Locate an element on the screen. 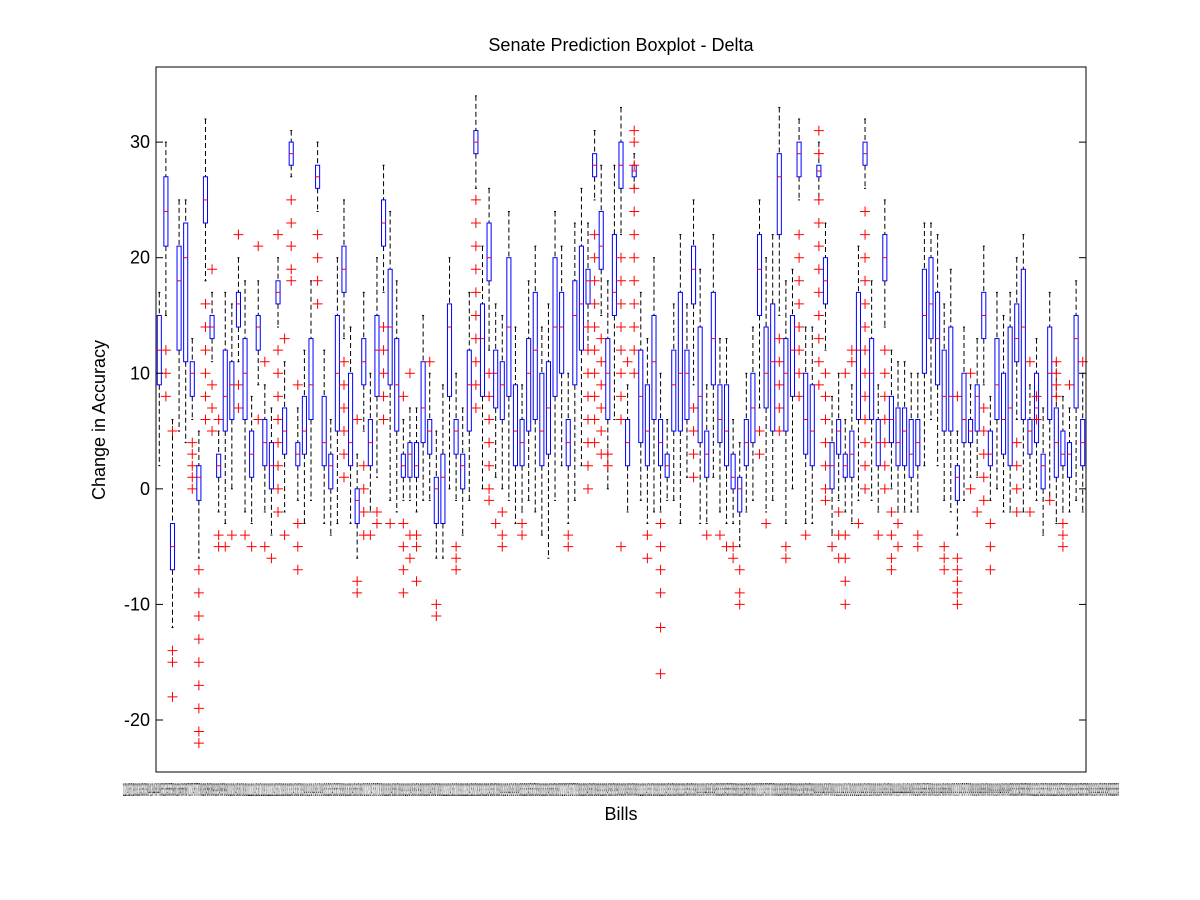 Image resolution: width=1200 pixels, height=900 pixels. y-tick-label: 30 is located at coordinates (140, 142).